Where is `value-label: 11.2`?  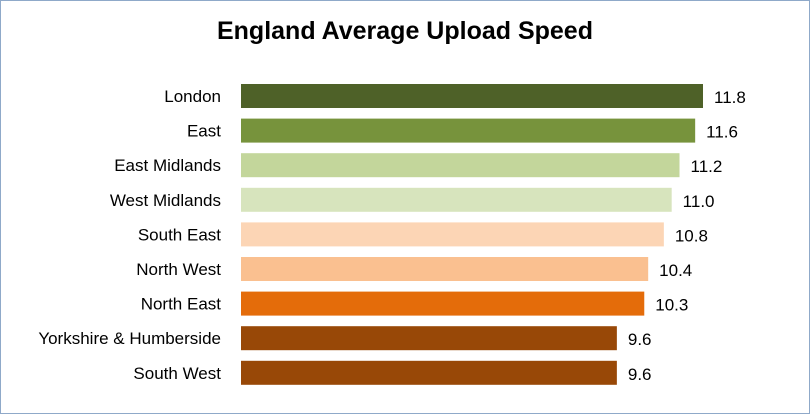
value-label: 11.2 is located at coordinates (707, 166).